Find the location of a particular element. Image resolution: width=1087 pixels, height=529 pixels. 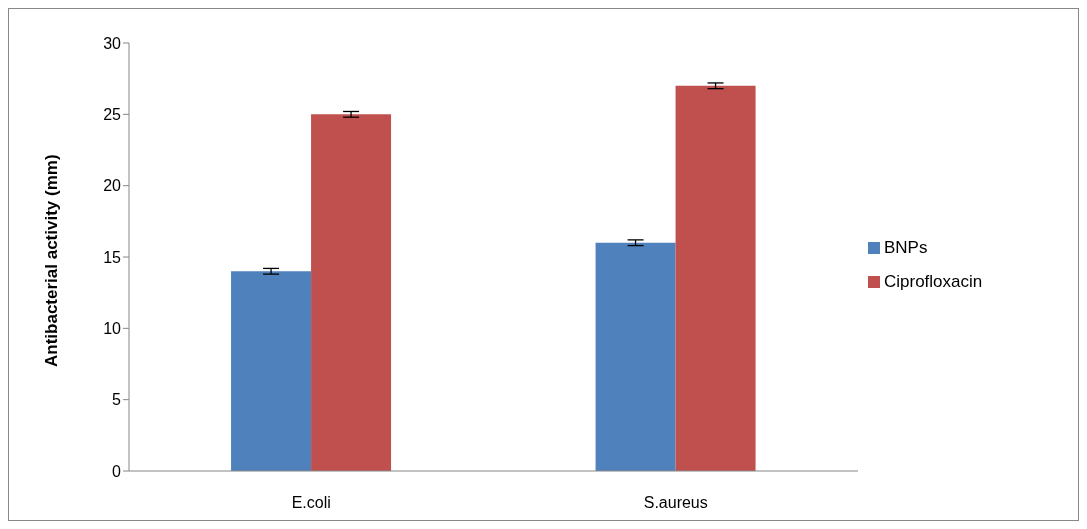

y-tick-label: 25 is located at coordinates (112, 115).